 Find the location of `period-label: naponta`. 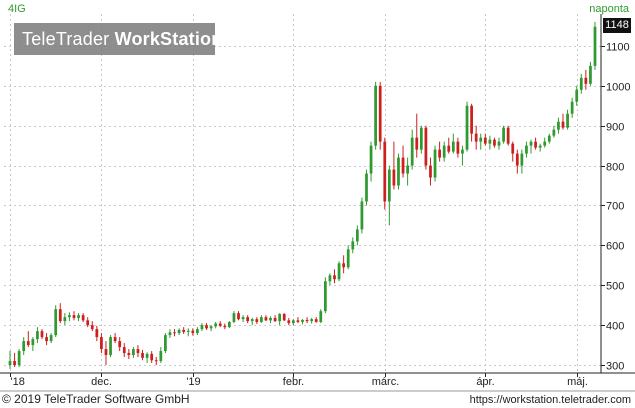

period-label: naponta is located at coordinates (609, 9).